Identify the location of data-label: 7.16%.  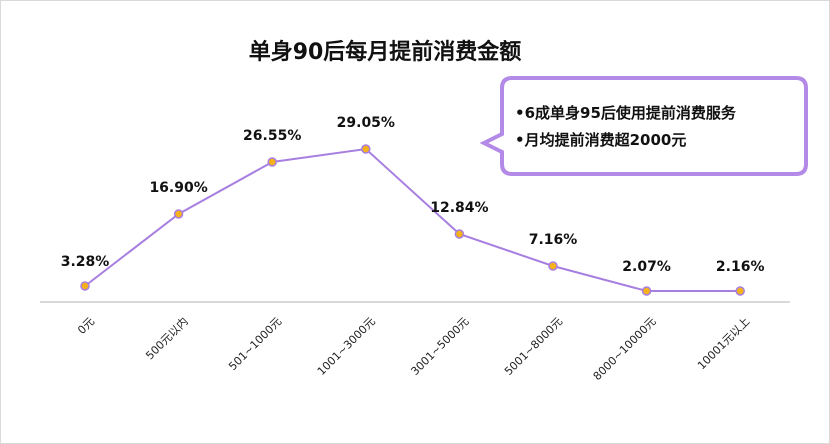
(553, 240).